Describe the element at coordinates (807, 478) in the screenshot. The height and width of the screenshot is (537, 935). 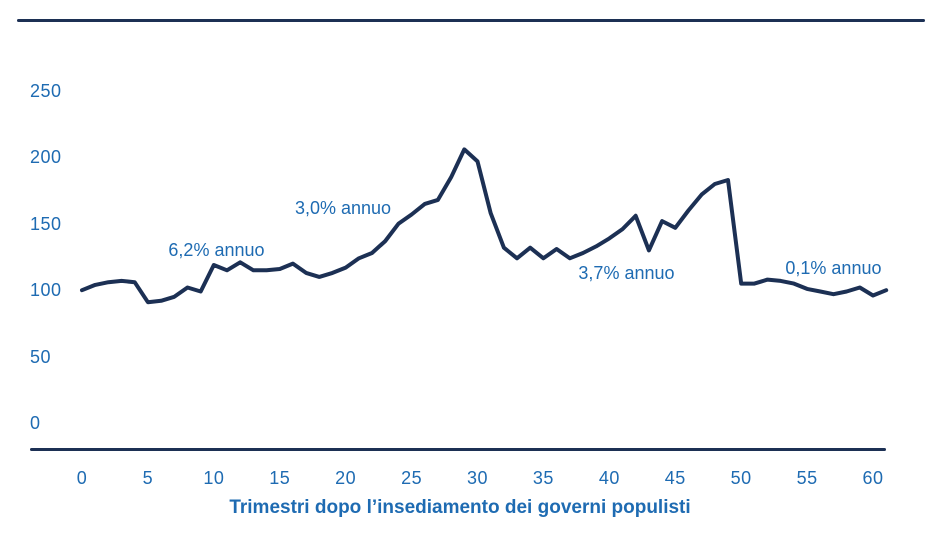
I see `x-axis-tick-label: 55` at that location.